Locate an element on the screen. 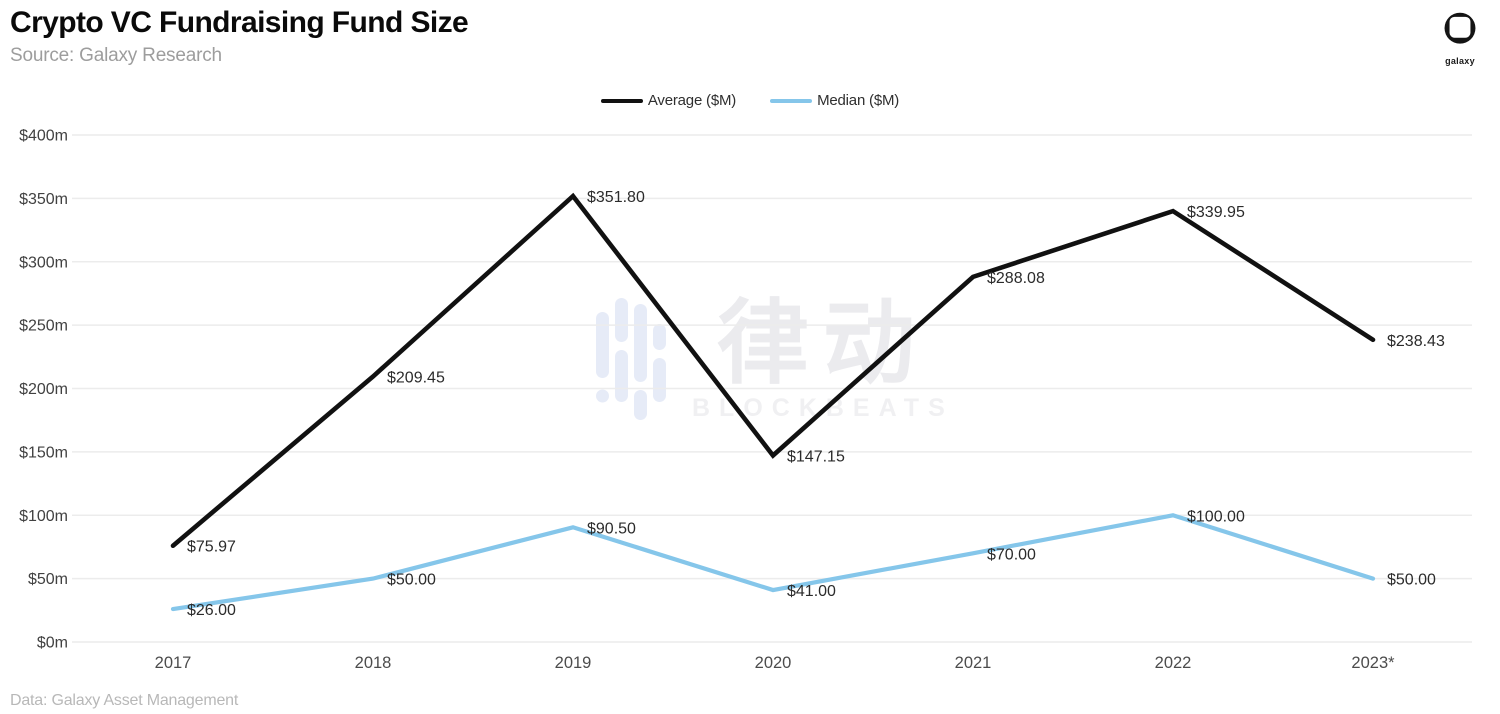 The height and width of the screenshot is (714, 1500). y-tick-label: $150m is located at coordinates (43, 452).